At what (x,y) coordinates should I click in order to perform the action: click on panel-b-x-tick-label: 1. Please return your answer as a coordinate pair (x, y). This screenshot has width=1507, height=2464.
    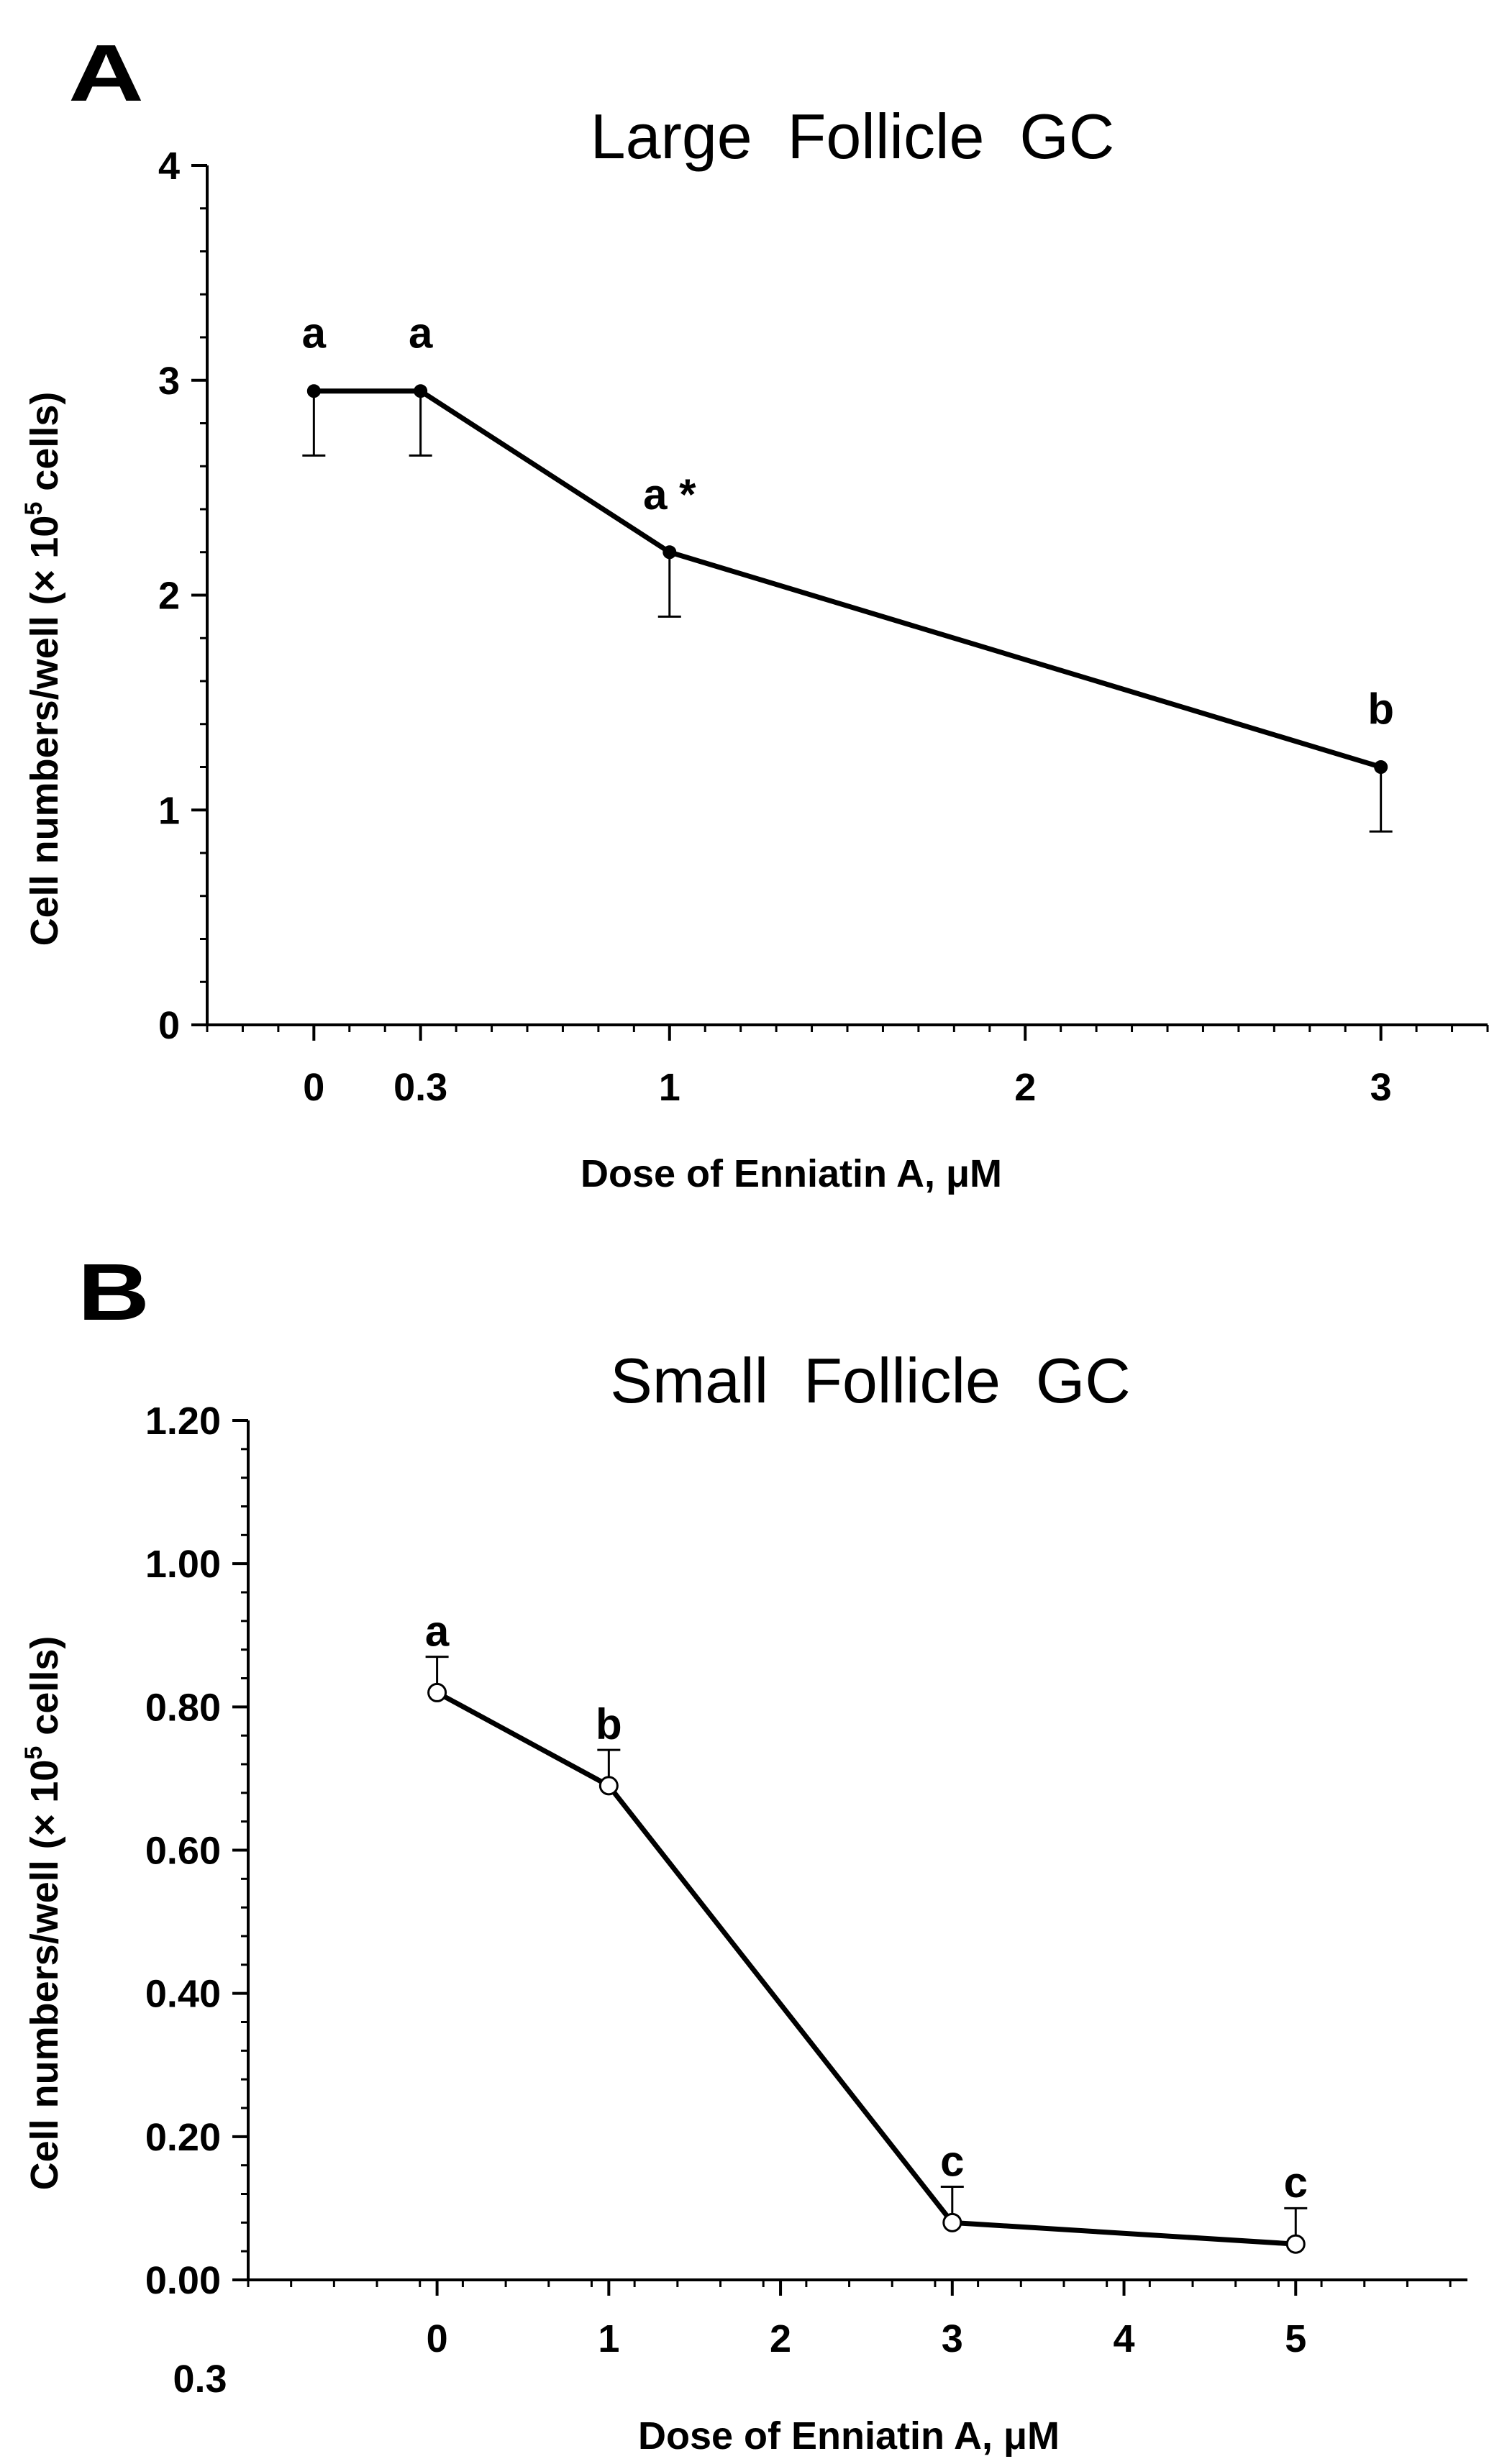
    Looking at the image, I should click on (609, 2338).